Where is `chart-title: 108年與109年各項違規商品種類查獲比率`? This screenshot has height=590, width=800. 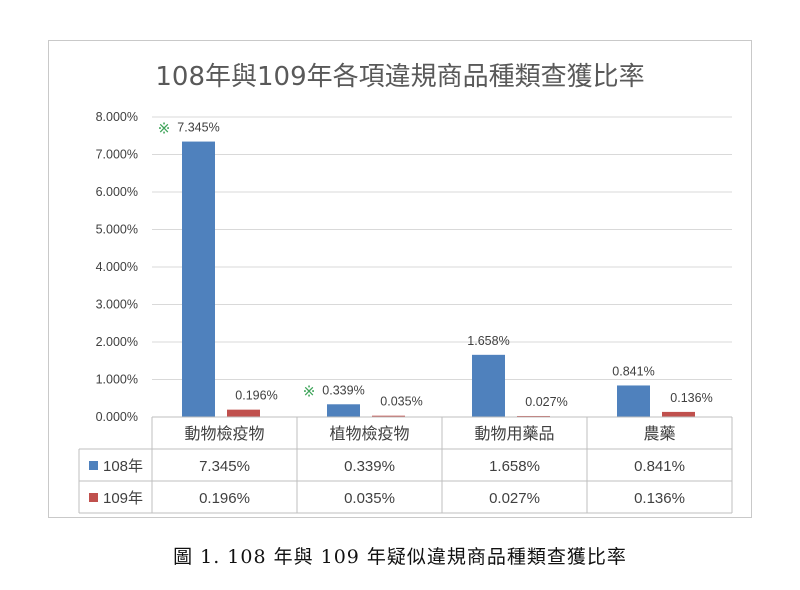
chart-title: 108年與109年各項違規商品種類查獲比率 is located at coordinates (399, 77).